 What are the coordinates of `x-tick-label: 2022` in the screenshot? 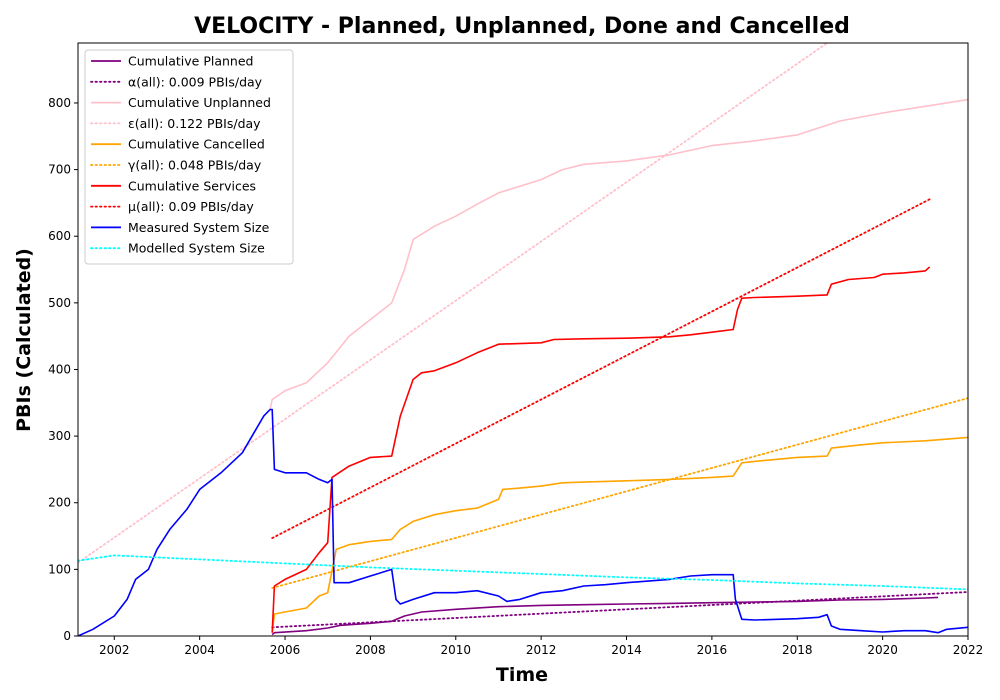 It's located at (968, 650).